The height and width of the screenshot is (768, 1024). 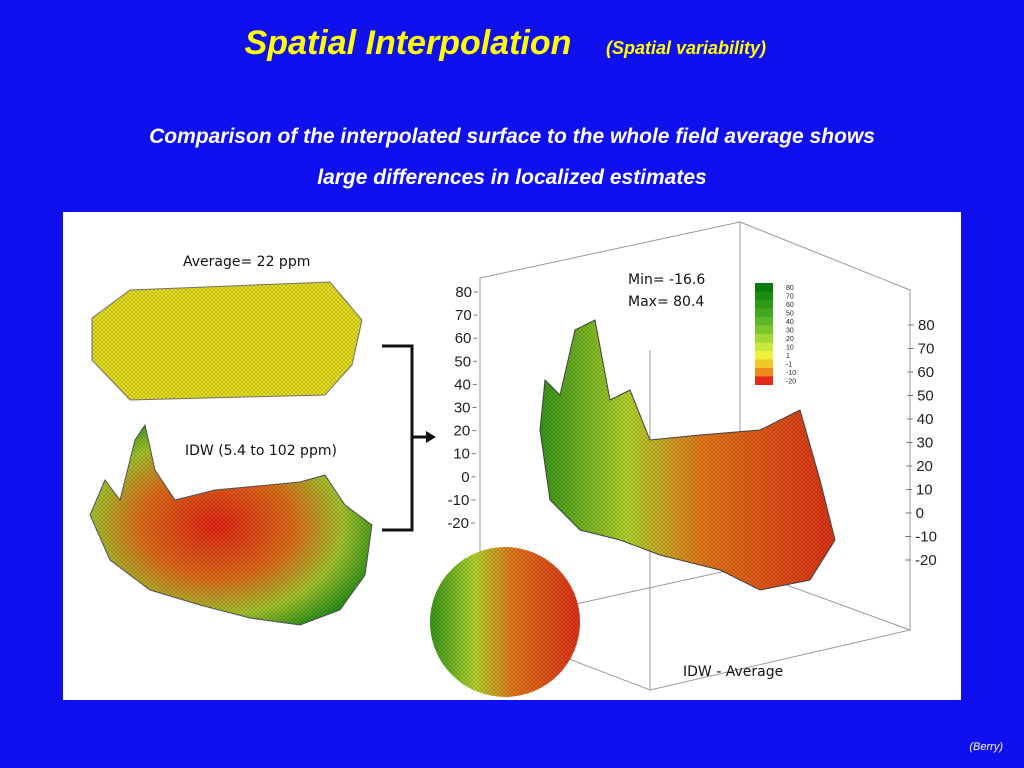 What do you see at coordinates (463, 338) in the screenshot?
I see `left-axis-tick: 60` at bounding box center [463, 338].